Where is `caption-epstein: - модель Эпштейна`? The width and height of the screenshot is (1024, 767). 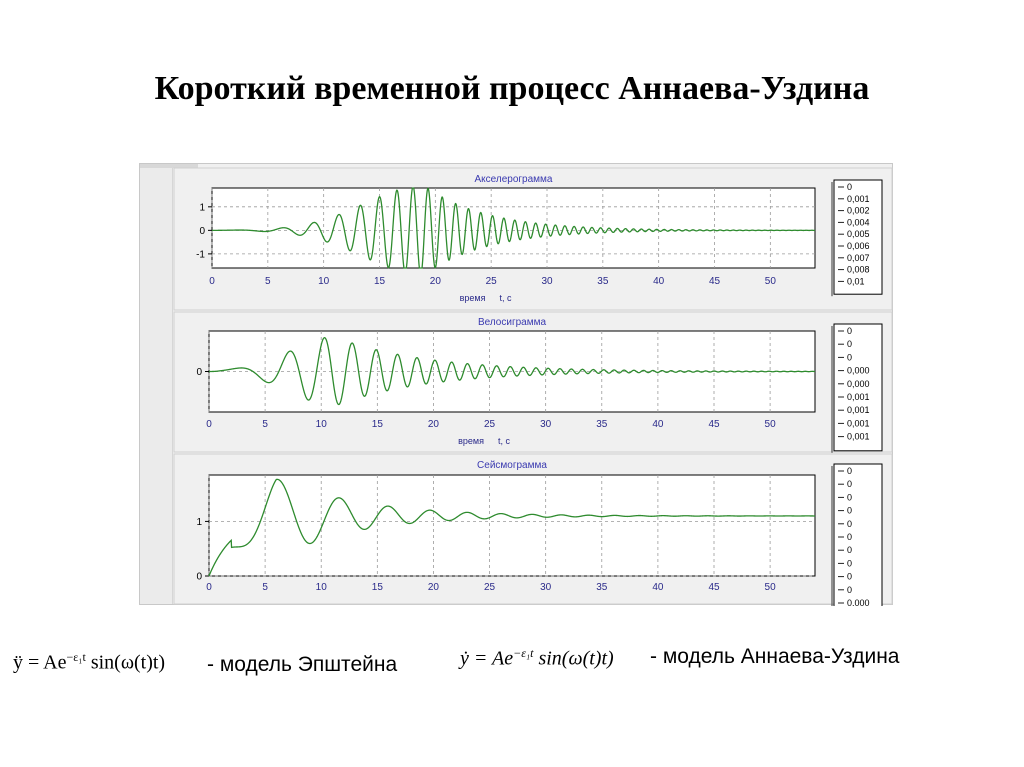
caption-epstein: - модель Эпштейна is located at coordinates (302, 664).